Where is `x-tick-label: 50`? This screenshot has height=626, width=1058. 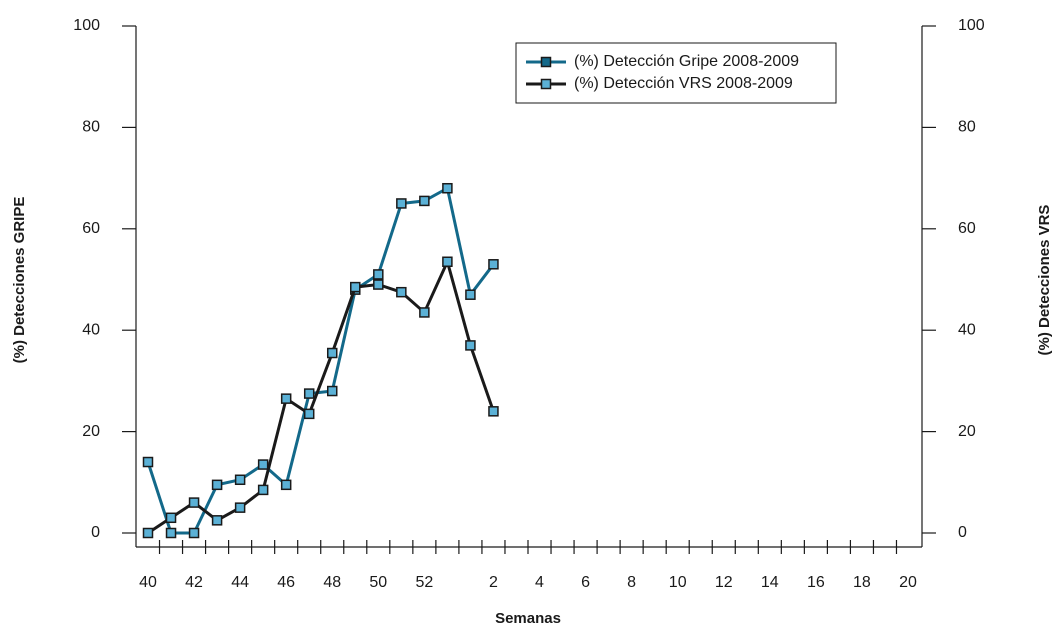 x-tick-label: 50 is located at coordinates (378, 582).